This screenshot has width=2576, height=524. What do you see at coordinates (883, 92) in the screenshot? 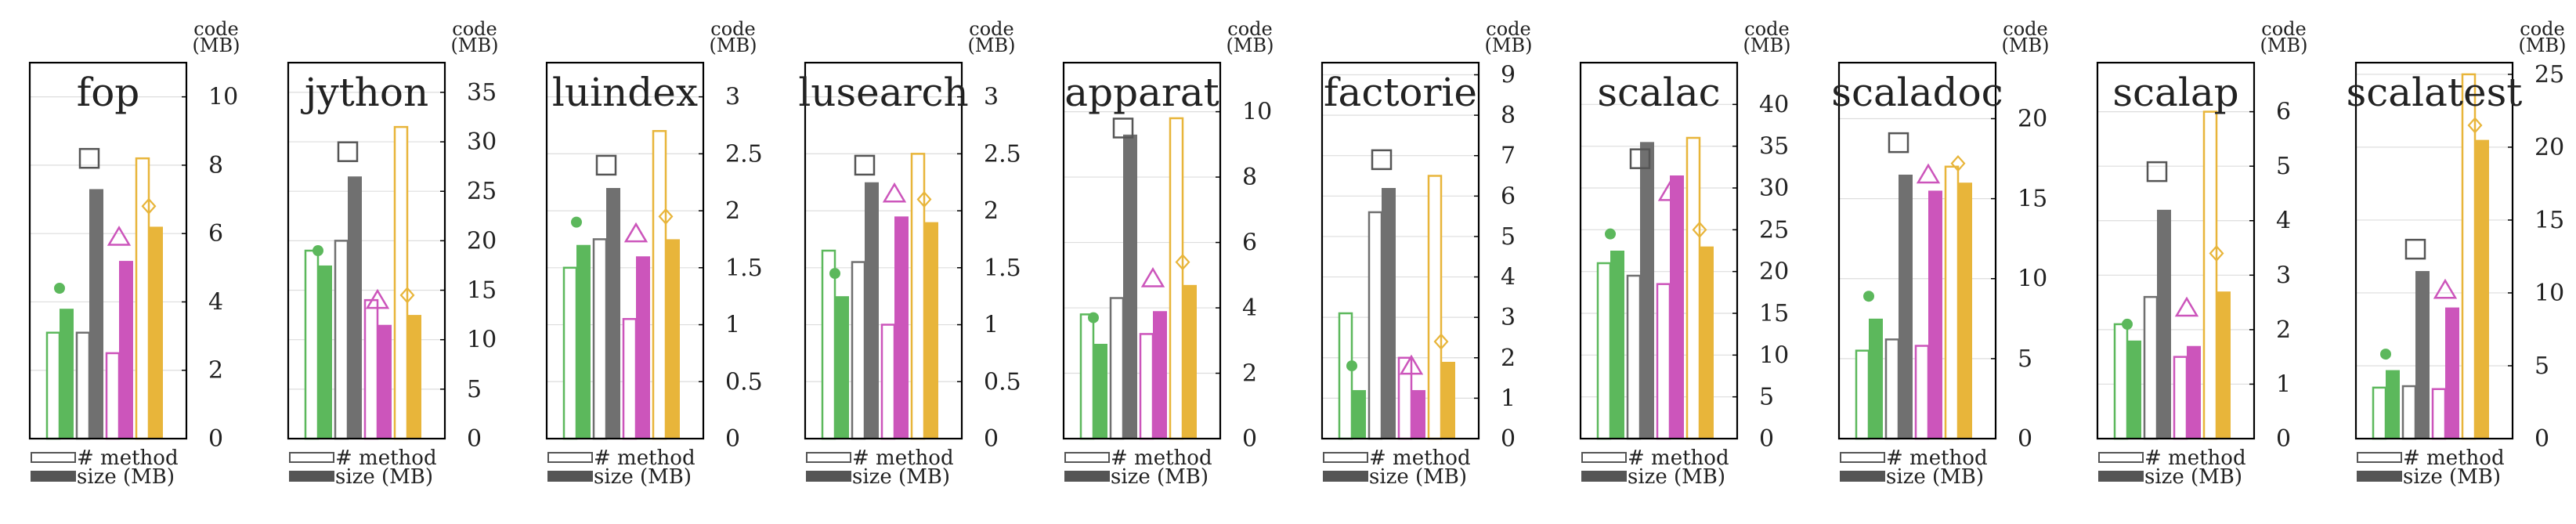
I see `panel-title: lusearch` at bounding box center [883, 92].